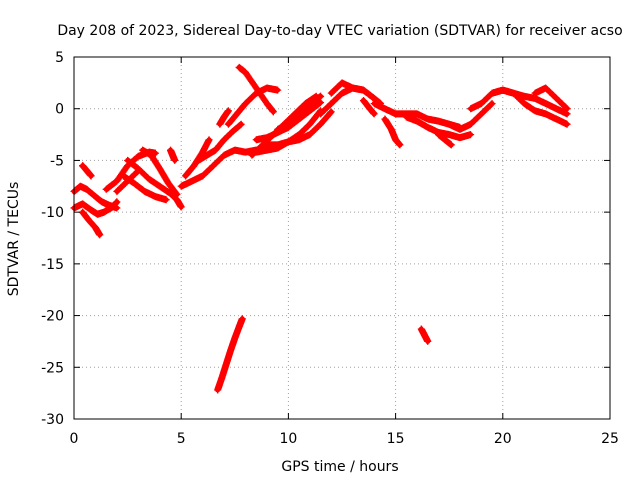  Describe the element at coordinates (610, 439) in the screenshot. I see `x-tick-label: 25` at that location.